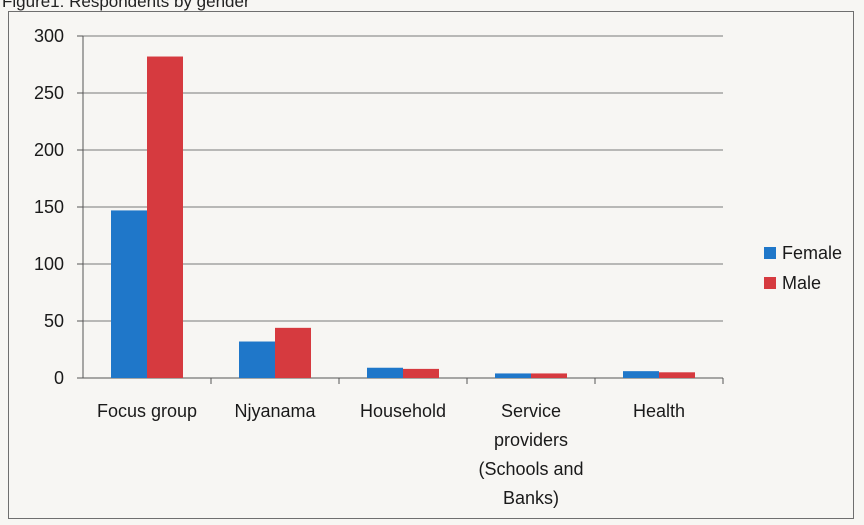 The width and height of the screenshot is (864, 525). I want to click on figure-caption: Figure1: Respondents by gender, so click(126, 5).